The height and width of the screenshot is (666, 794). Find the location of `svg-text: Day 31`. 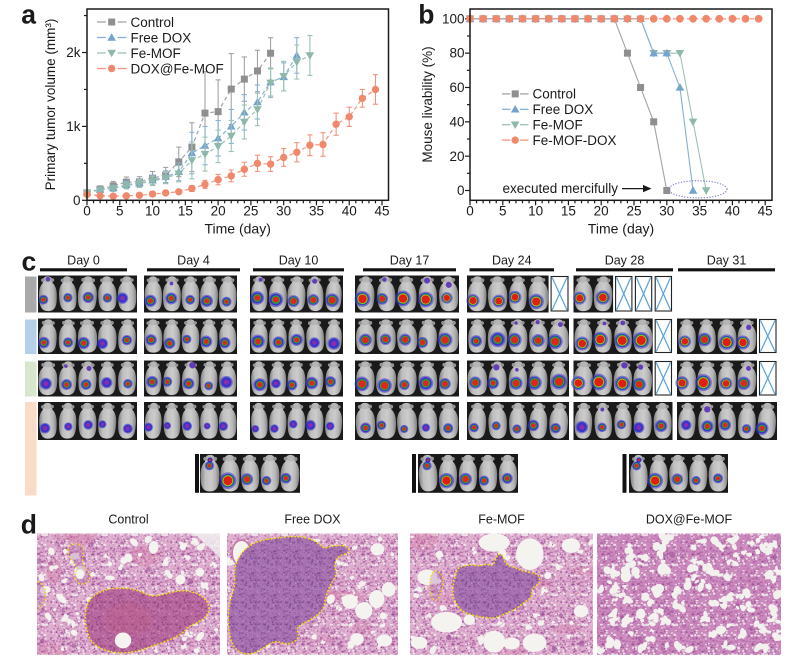

svg-text: Day 31 is located at coordinates (727, 261).